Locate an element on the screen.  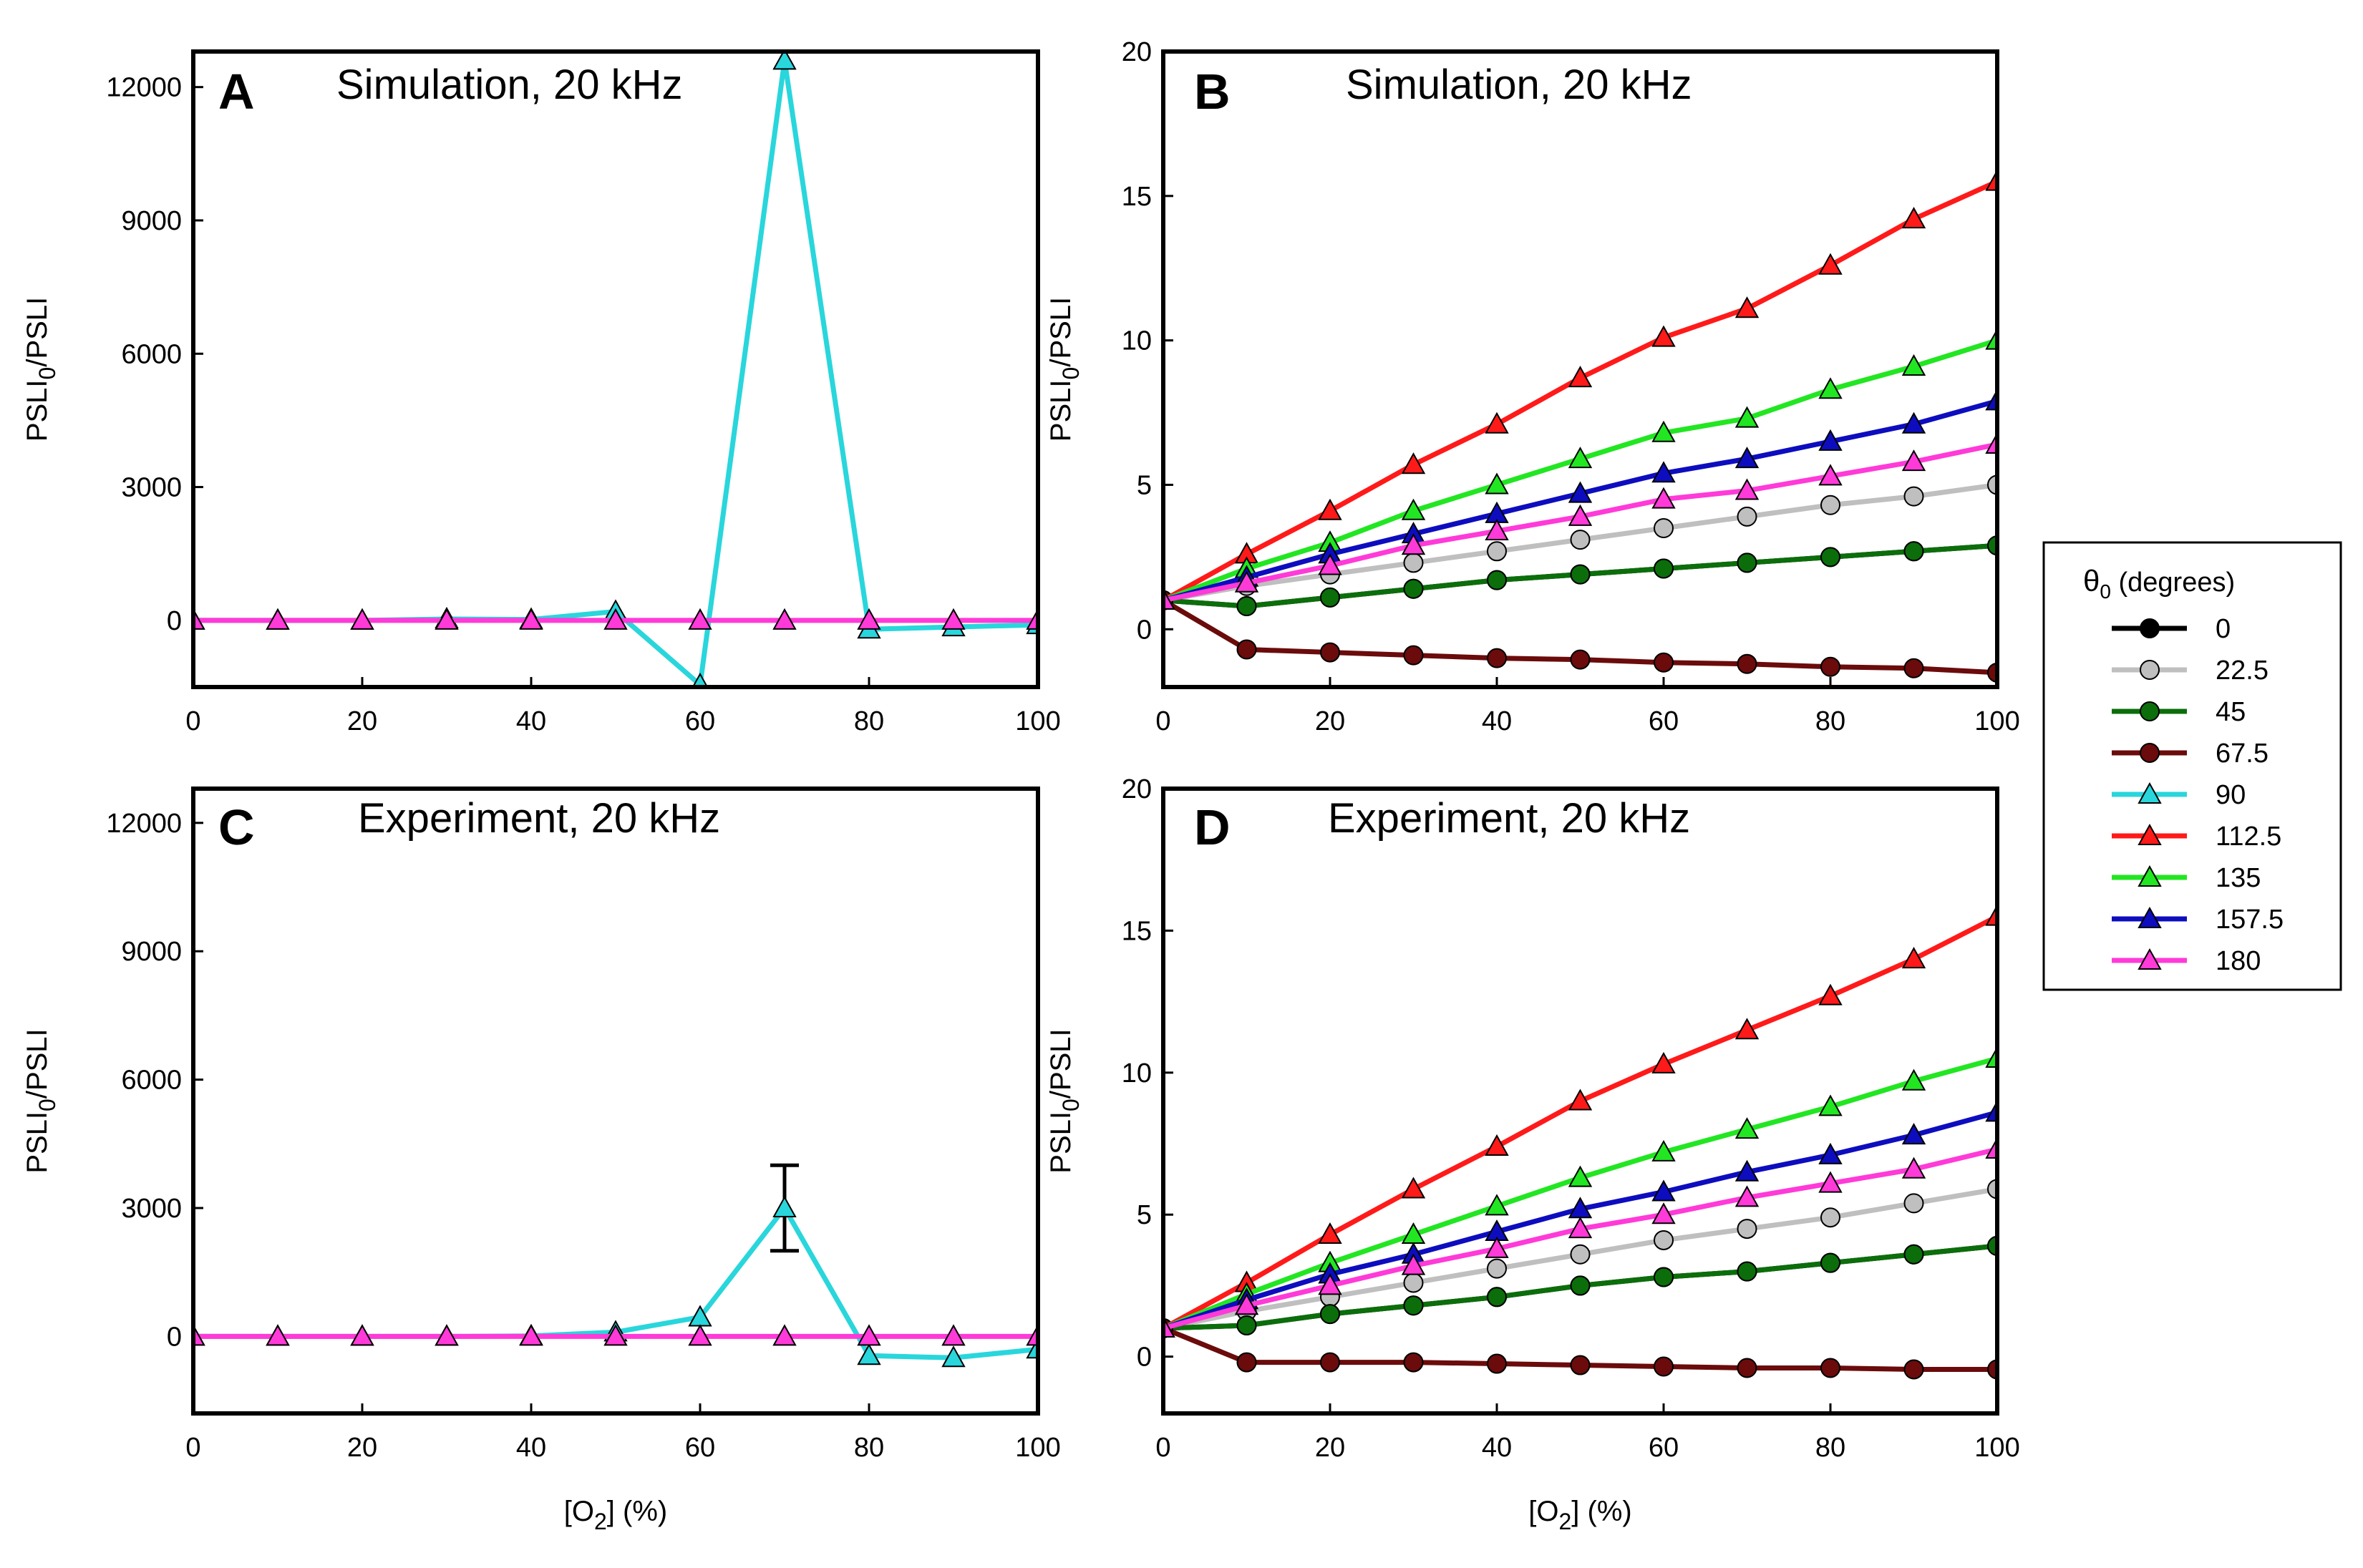
x-axis-title: [O2] (%) is located at coordinates (1579, 1515).